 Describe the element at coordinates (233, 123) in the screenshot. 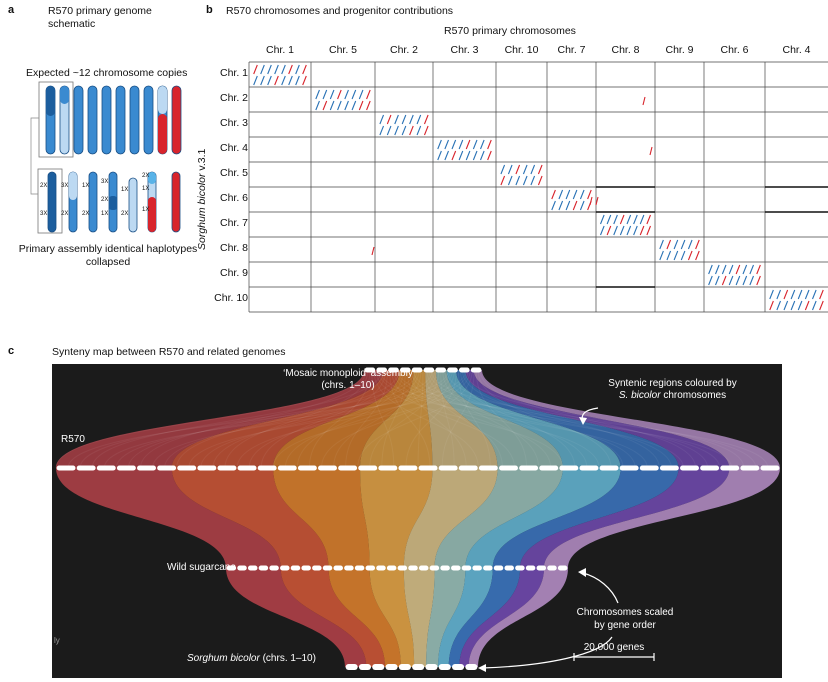

I see `row-label: Chr. 3` at that location.